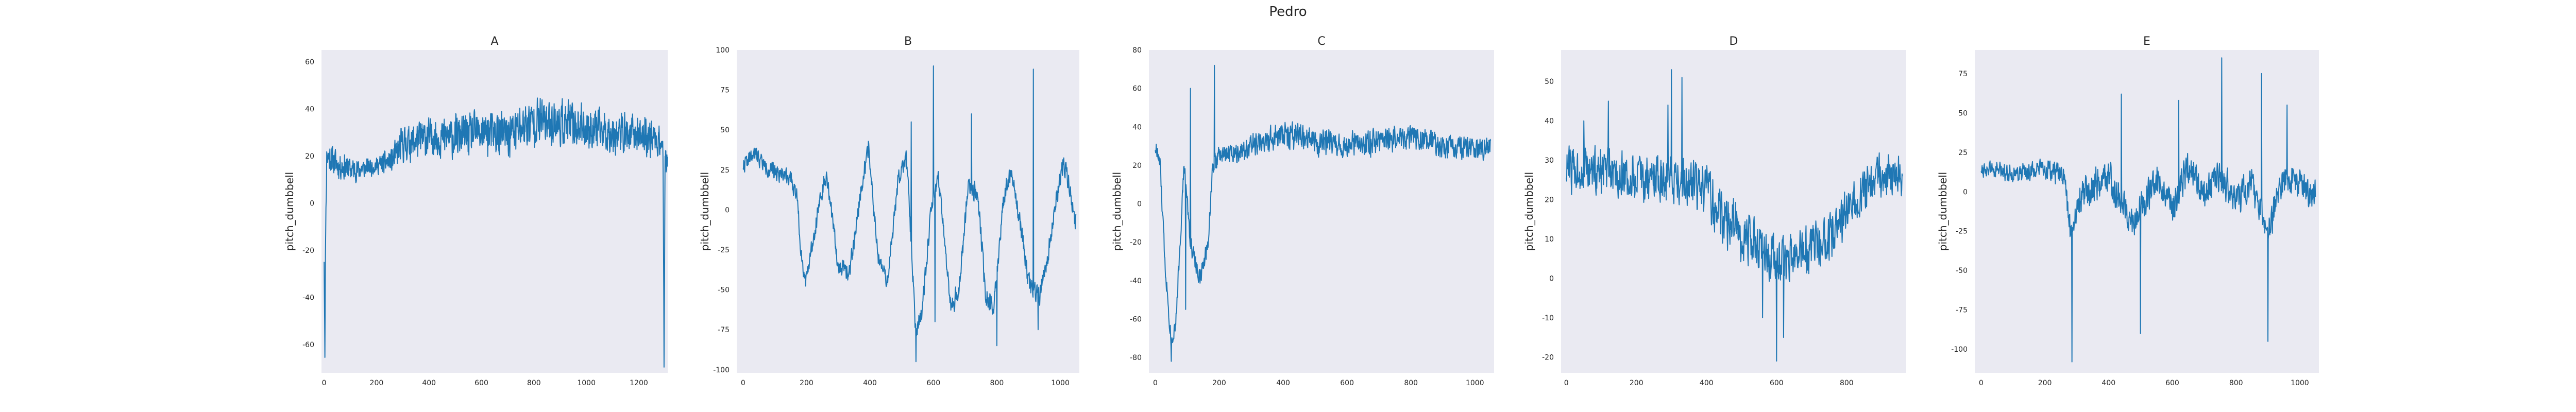  What do you see at coordinates (723, 51) in the screenshot?
I see `y-tick-label: 100` at bounding box center [723, 51].